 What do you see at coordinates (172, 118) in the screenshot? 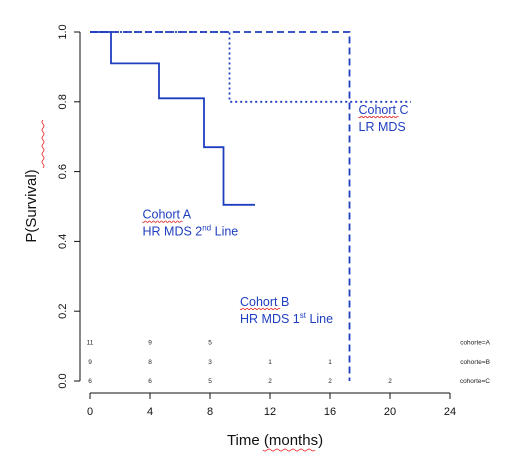
I see `curve-cohort-a` at bounding box center [172, 118].